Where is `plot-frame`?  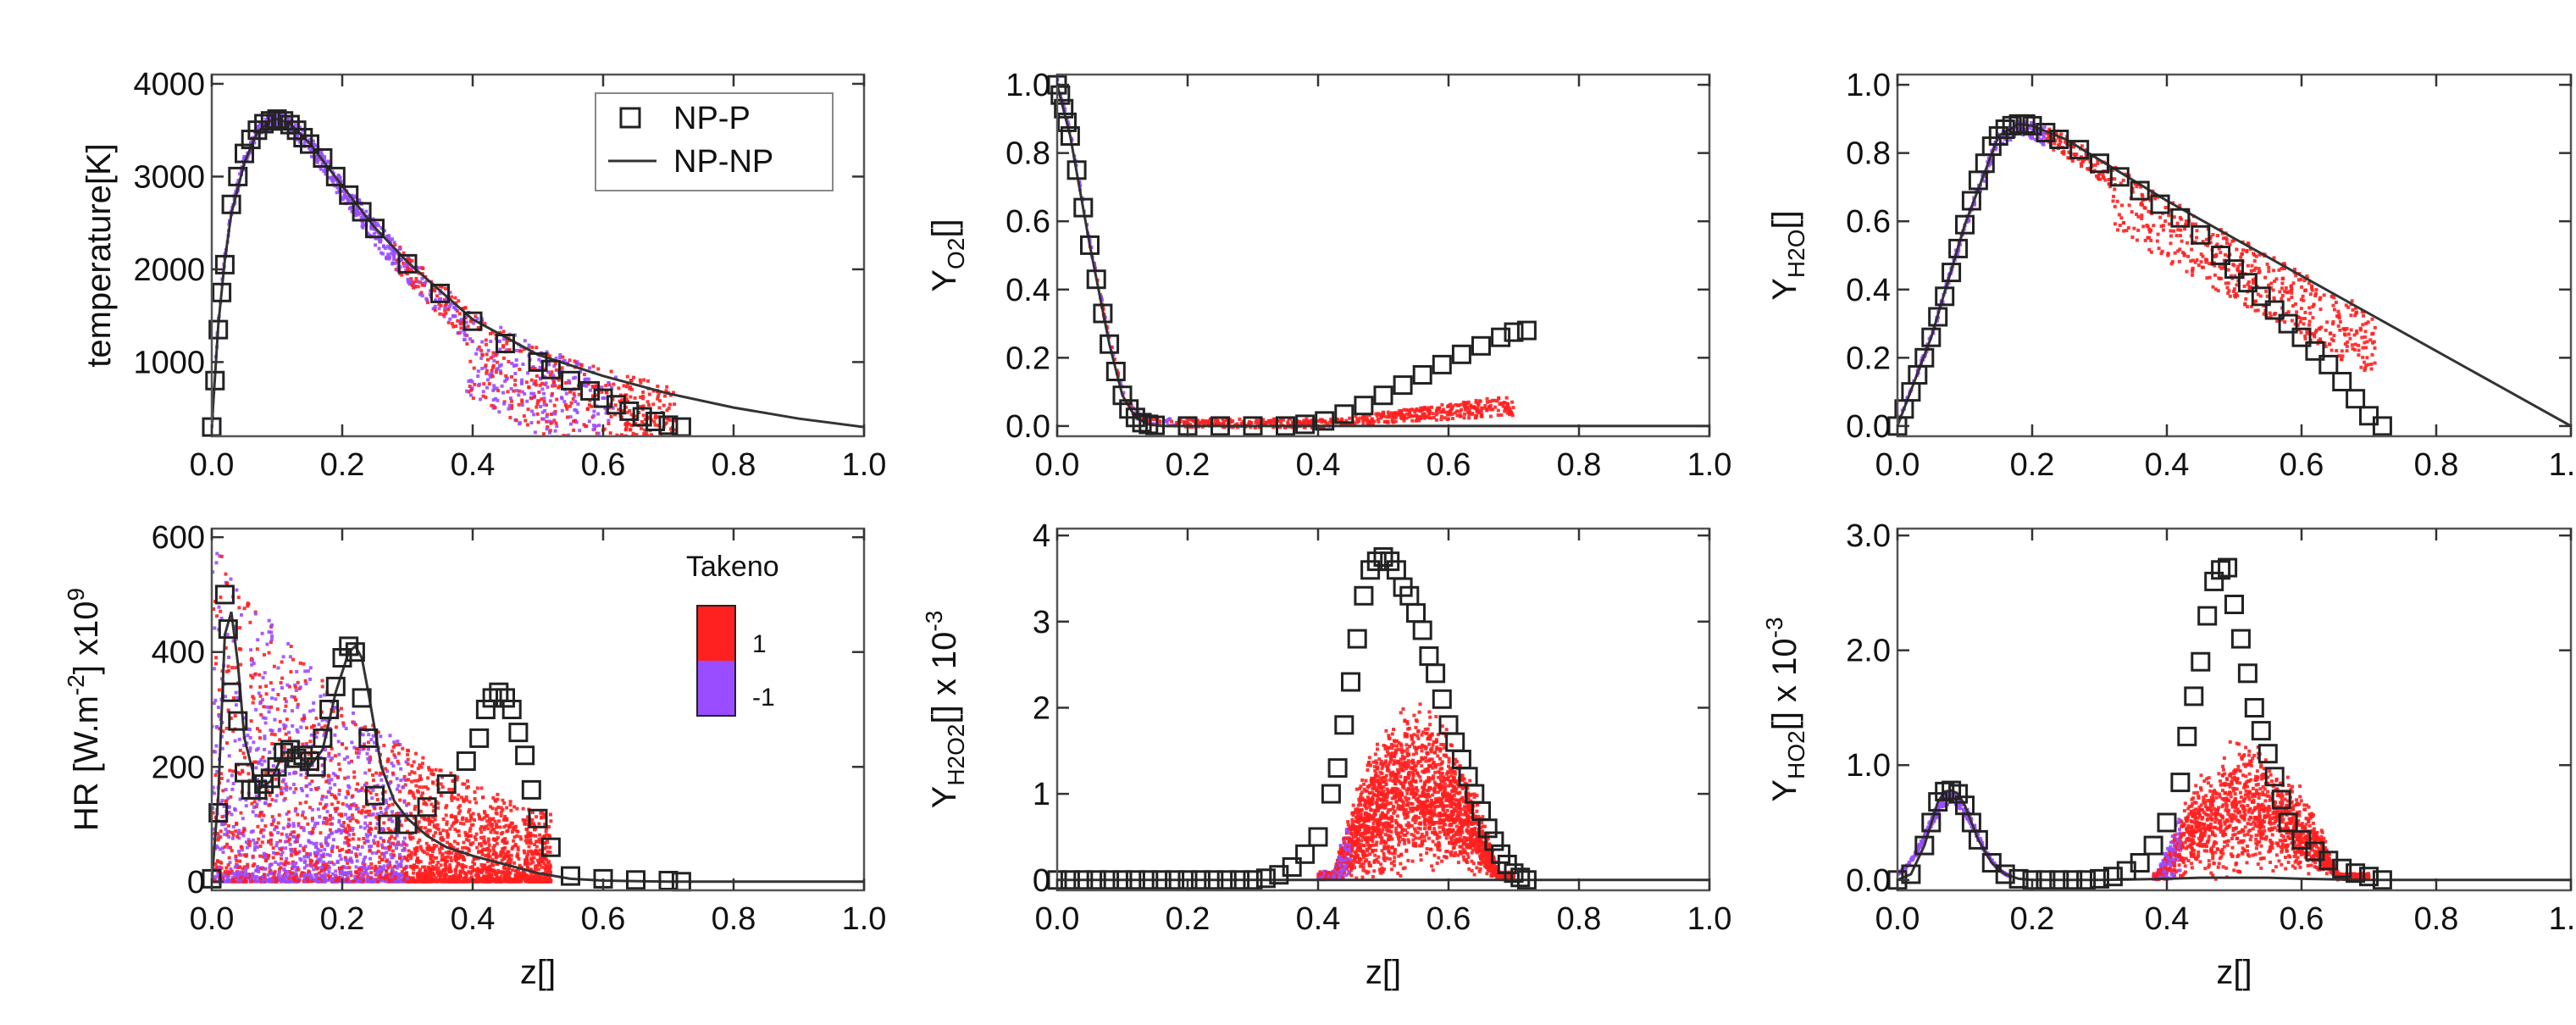 plot-frame is located at coordinates (2234, 255).